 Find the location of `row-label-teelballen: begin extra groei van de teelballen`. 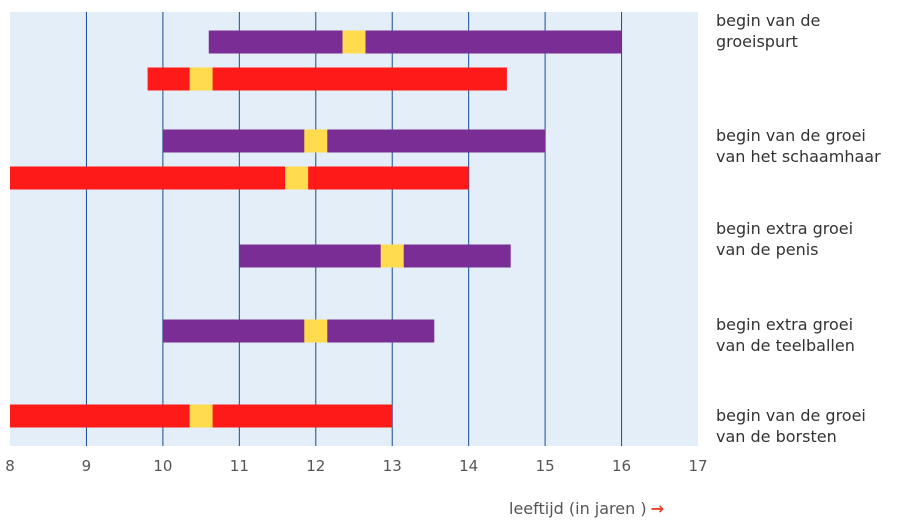

row-label-teelballen: begin extra groei van de teelballen is located at coordinates (811, 335).